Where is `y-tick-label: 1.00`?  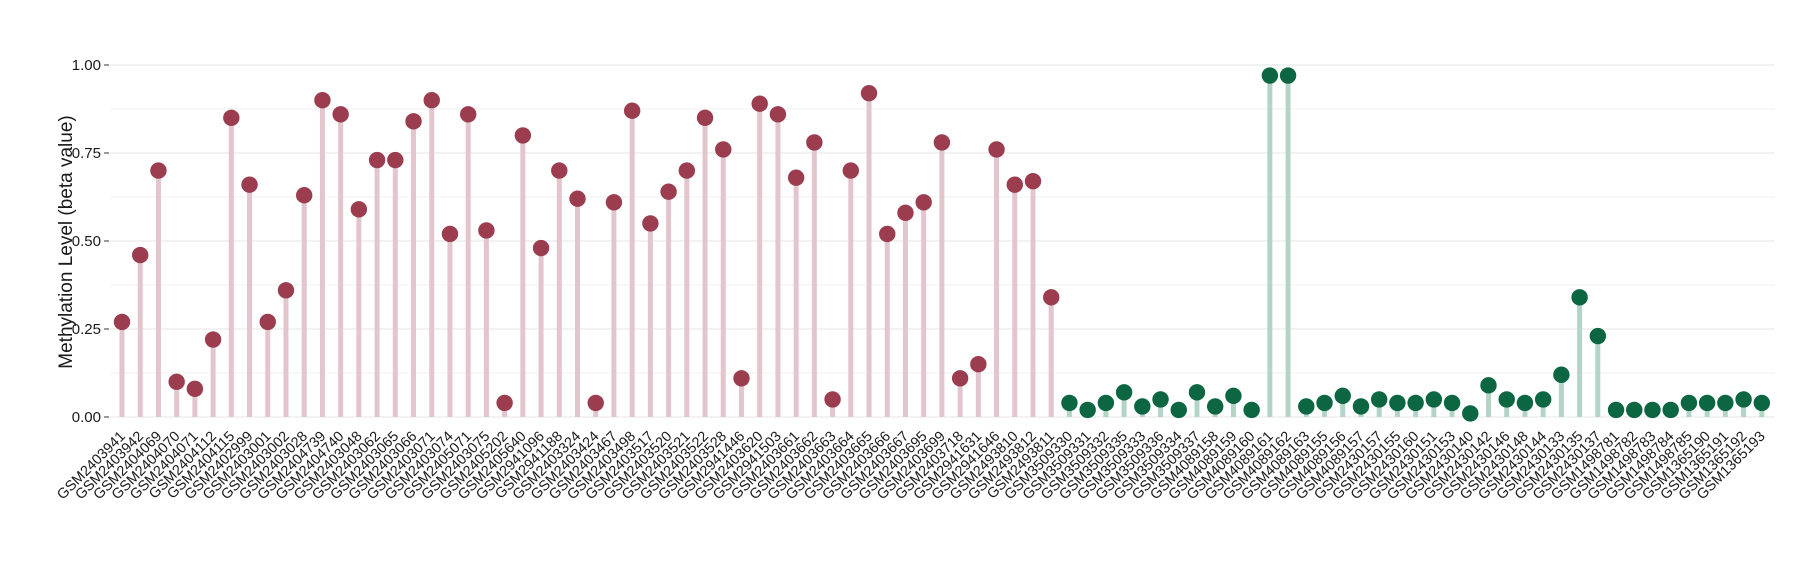 y-tick-label: 1.00 is located at coordinates (86, 65).